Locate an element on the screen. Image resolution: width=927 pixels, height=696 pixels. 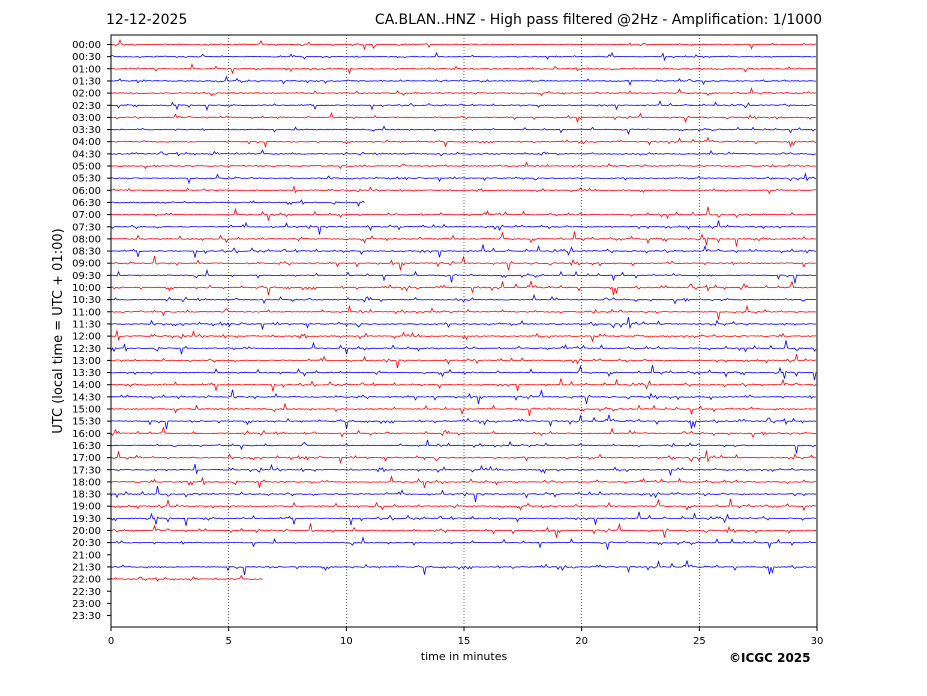
row-time-label: 10:30 is located at coordinates (86, 300).